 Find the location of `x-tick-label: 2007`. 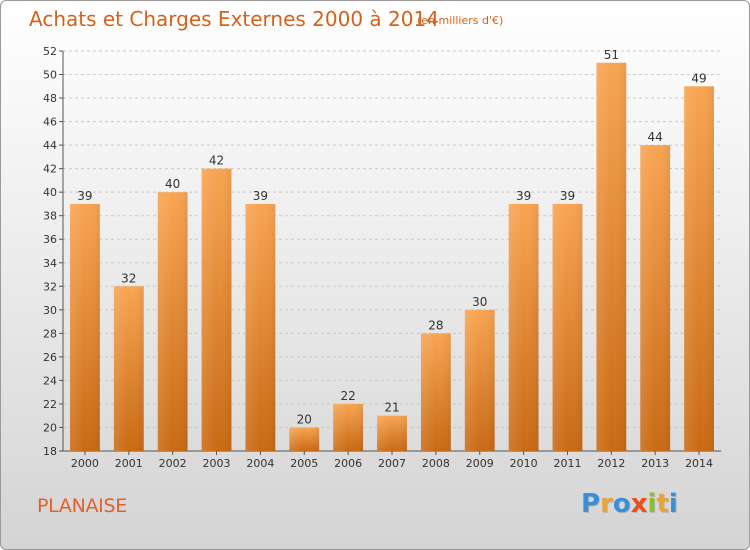

x-tick-label: 2007 is located at coordinates (392, 463).